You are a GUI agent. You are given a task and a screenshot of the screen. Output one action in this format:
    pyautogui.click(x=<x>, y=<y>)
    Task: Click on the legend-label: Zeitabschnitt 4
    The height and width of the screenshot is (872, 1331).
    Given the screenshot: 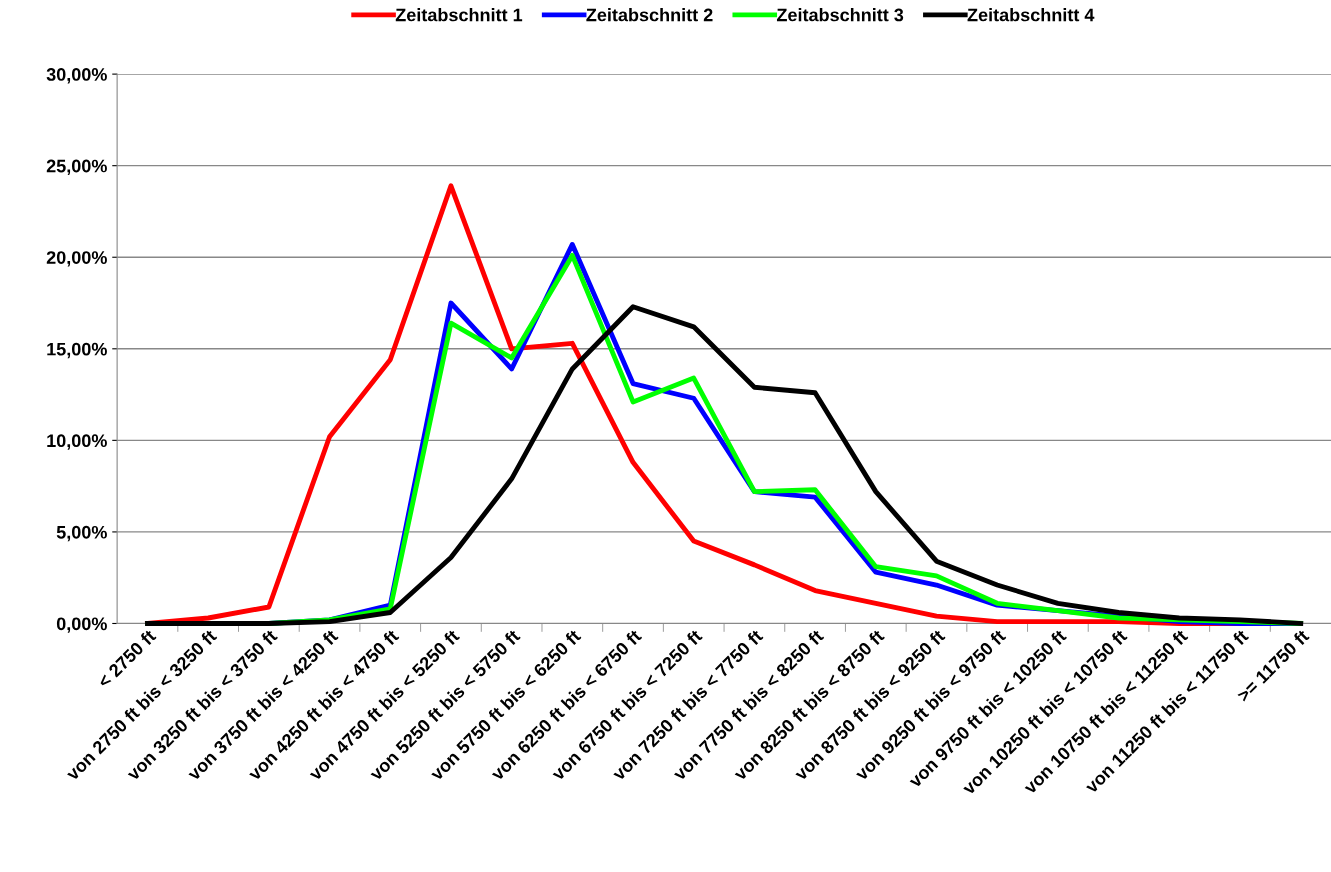 What is the action you would take?
    pyautogui.click(x=1031, y=15)
    